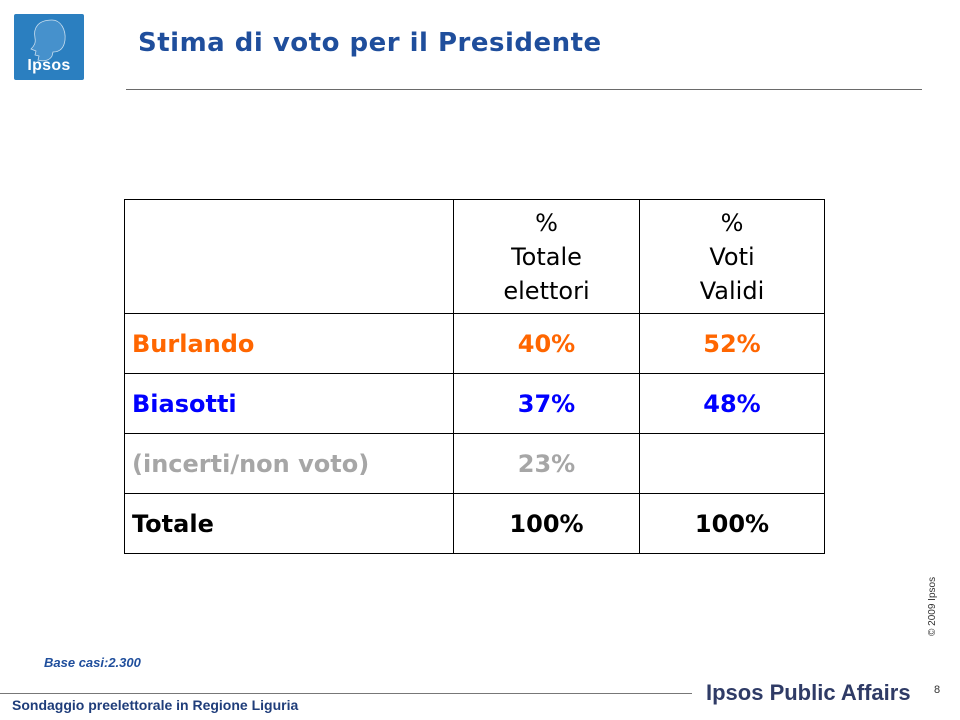 This screenshot has width=960, height=720. I want to click on header-line: Validi, so click(732, 290).